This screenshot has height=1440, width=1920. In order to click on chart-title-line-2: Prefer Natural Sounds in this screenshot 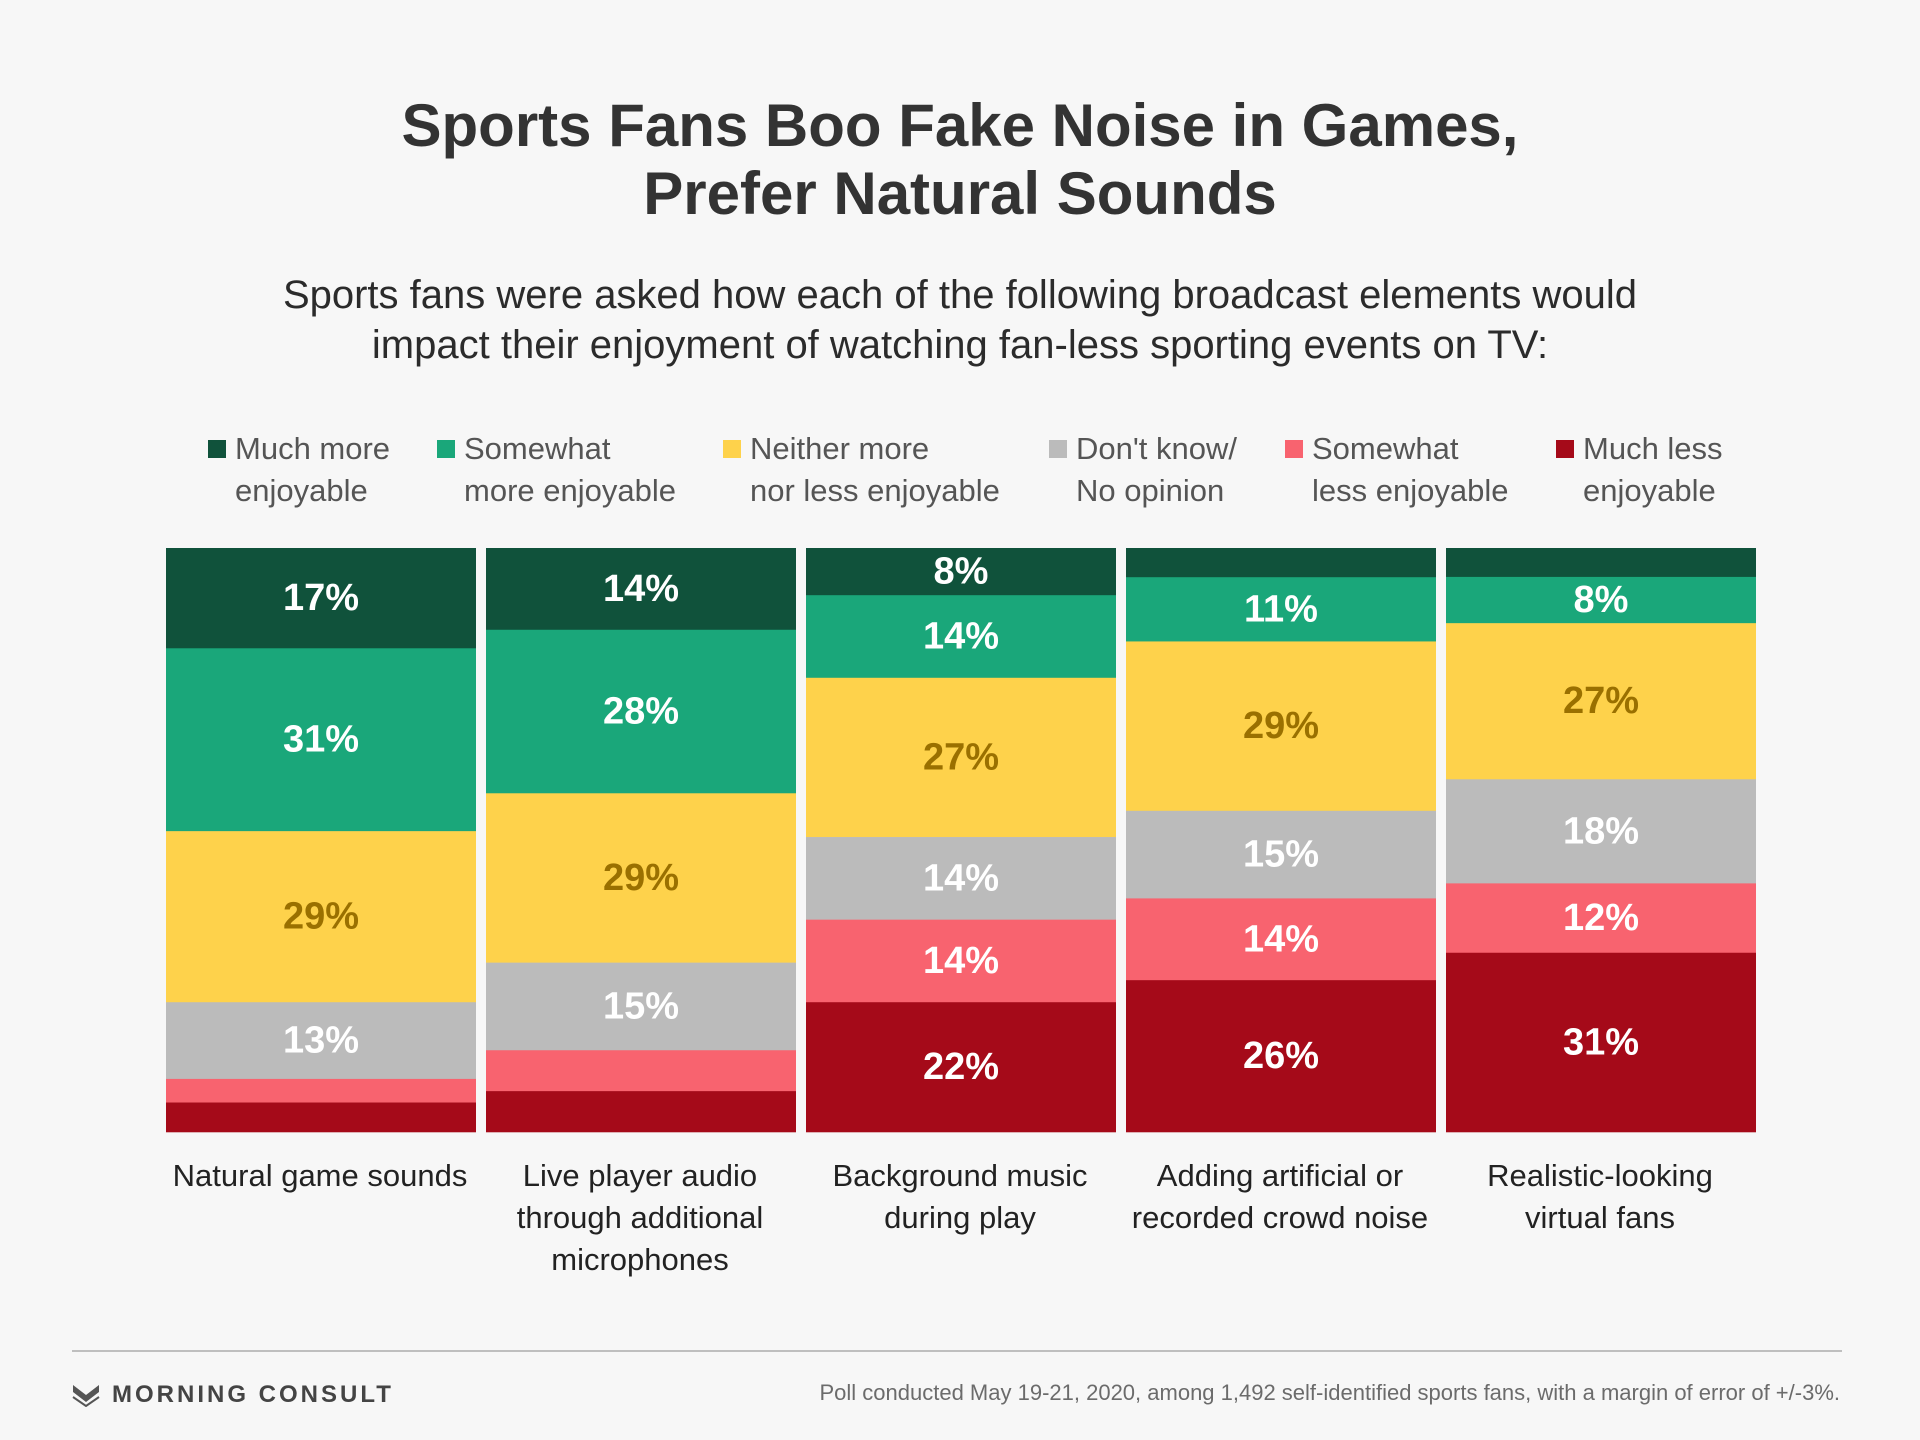, I will do `click(960, 193)`.